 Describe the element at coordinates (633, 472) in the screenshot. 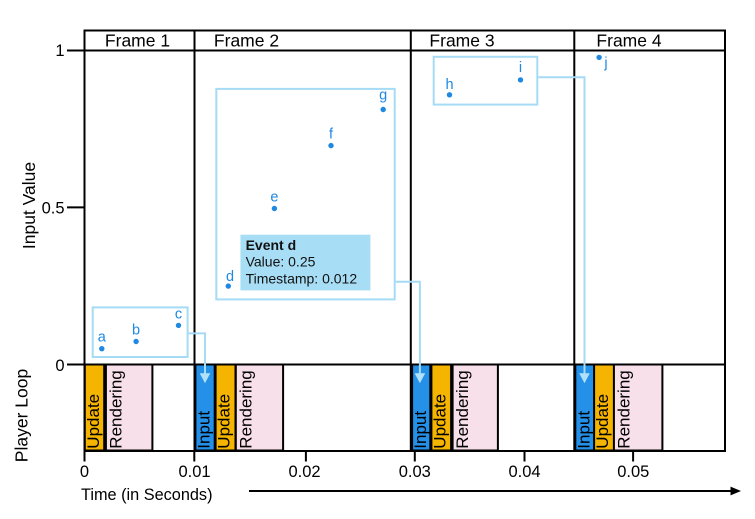

I see `svg-text: 0.05` at that location.